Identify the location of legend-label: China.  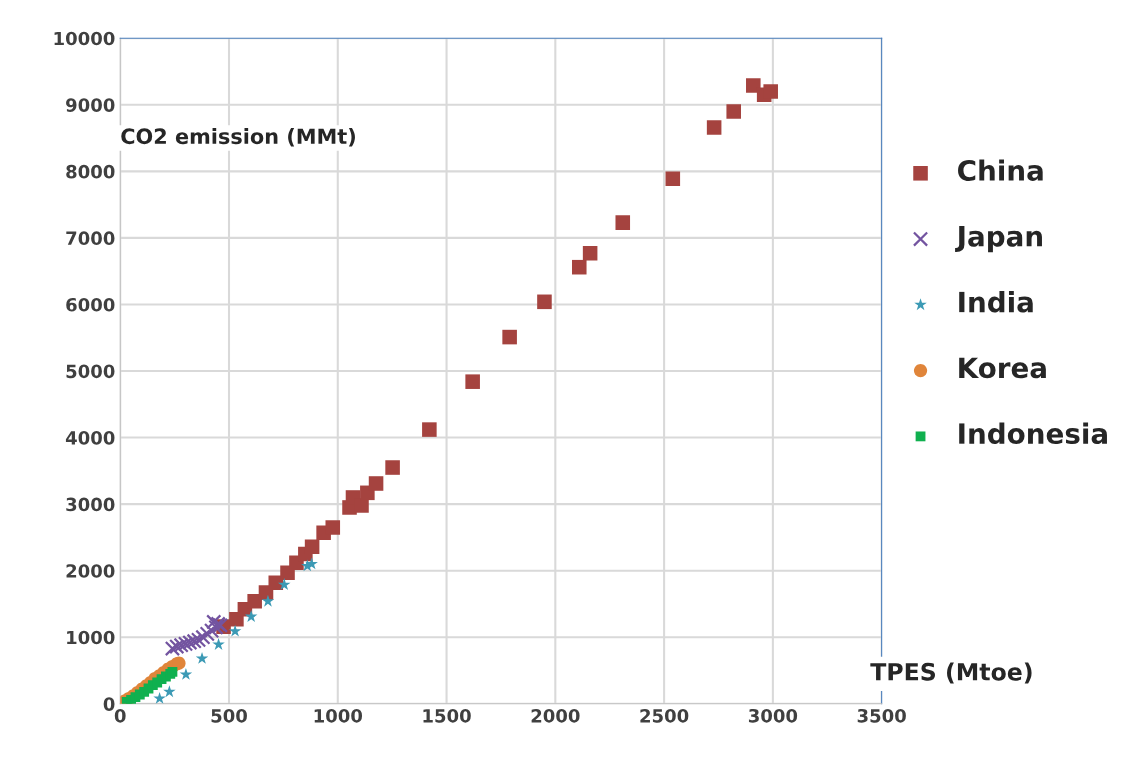
(1000, 170).